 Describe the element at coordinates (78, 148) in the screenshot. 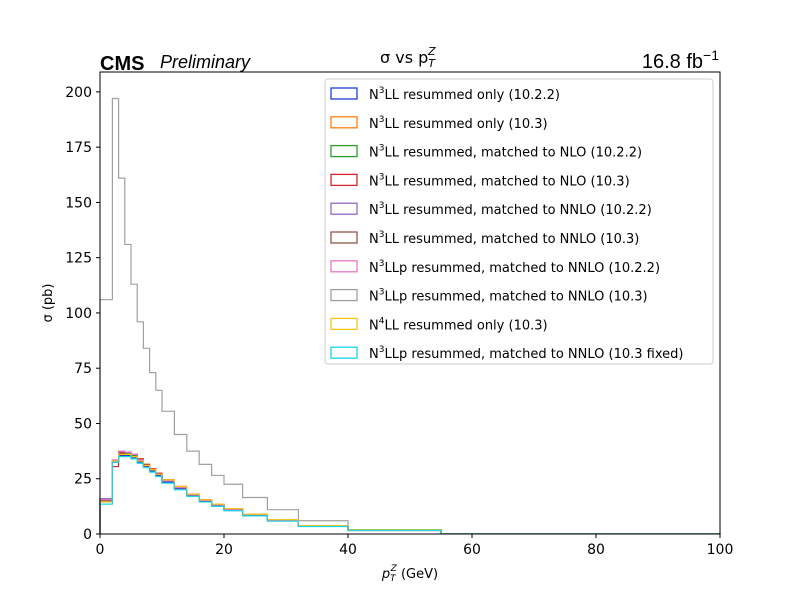

I see `y-tick-label-7: 175` at that location.